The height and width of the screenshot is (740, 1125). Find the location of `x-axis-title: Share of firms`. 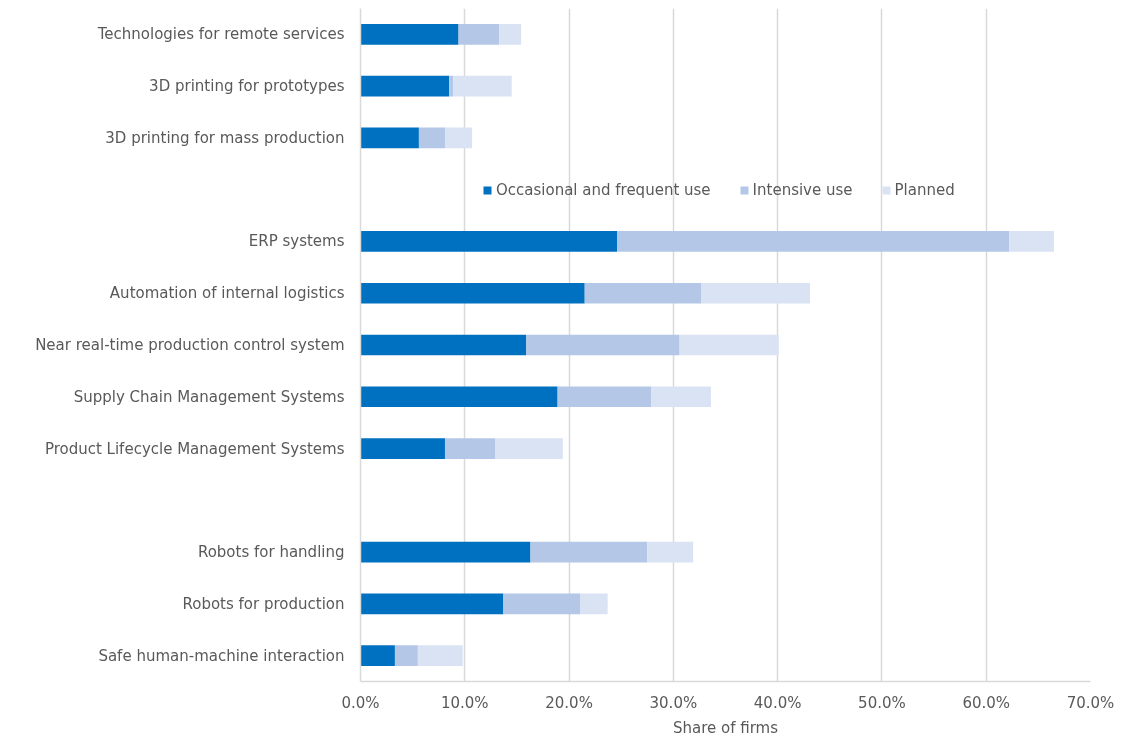

x-axis-title: Share of firms is located at coordinates (725, 727).